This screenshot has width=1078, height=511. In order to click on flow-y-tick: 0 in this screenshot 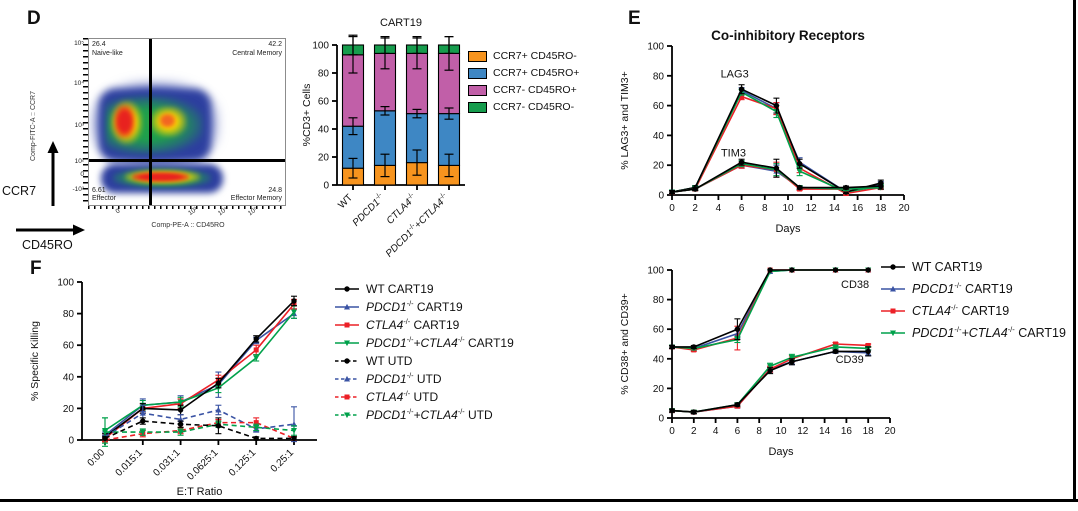, I will do `click(70, 174)`.